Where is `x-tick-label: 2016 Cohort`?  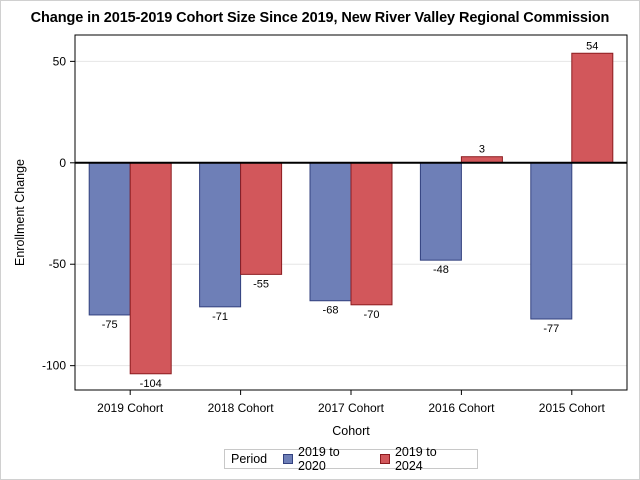 x-tick-label: 2016 Cohort is located at coordinates (461, 408).